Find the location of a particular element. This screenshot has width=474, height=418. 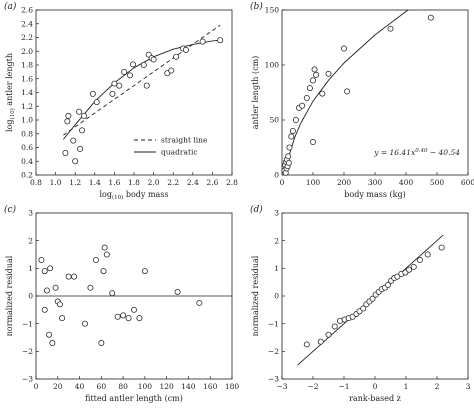

x-tick-label: 80 is located at coordinates (123, 386).